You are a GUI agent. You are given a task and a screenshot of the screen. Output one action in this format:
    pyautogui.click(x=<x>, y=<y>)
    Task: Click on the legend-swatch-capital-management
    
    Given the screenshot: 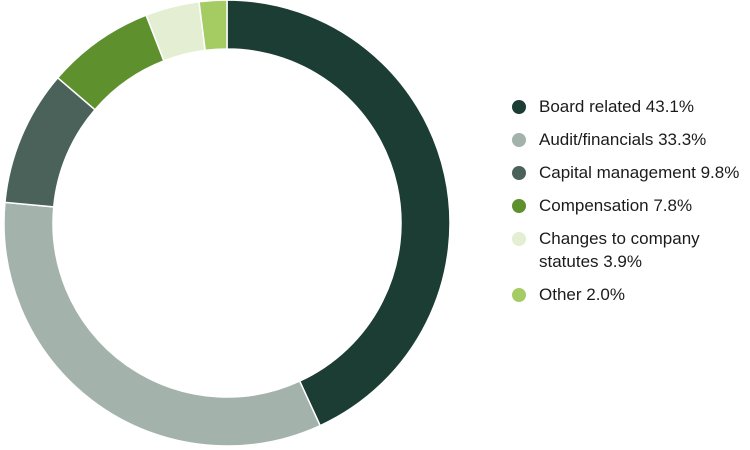 What is the action you would take?
    pyautogui.click(x=519, y=173)
    